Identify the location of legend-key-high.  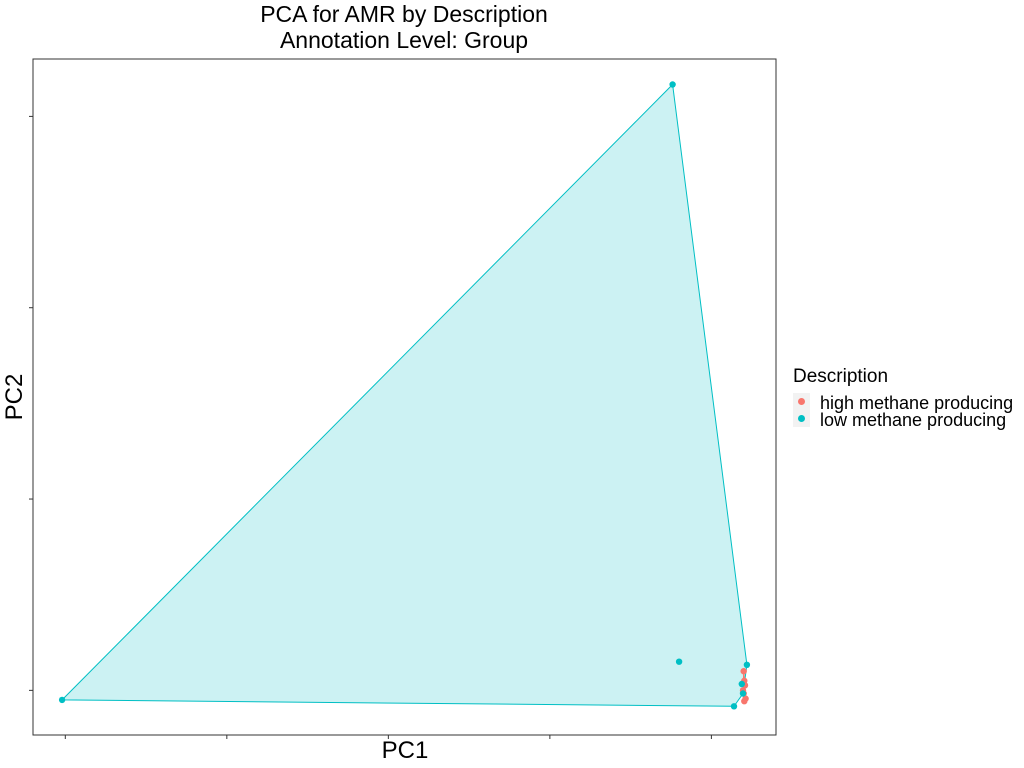
(801, 401).